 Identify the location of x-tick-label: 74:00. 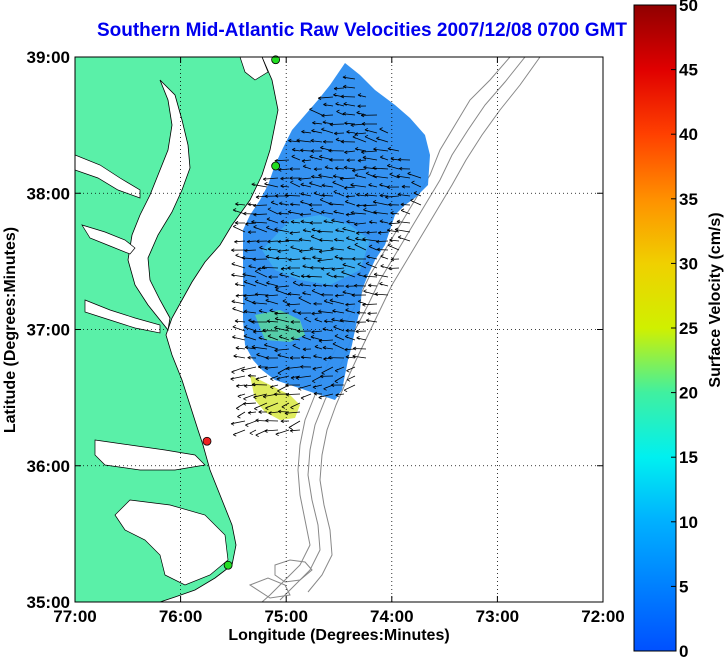
(391, 616).